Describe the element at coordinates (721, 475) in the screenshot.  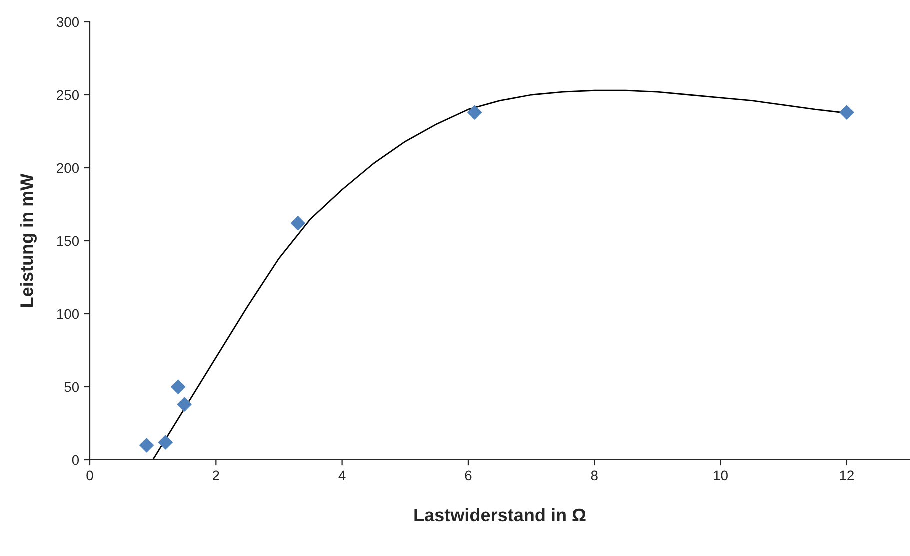
I see `x-tick-label: 10` at that location.